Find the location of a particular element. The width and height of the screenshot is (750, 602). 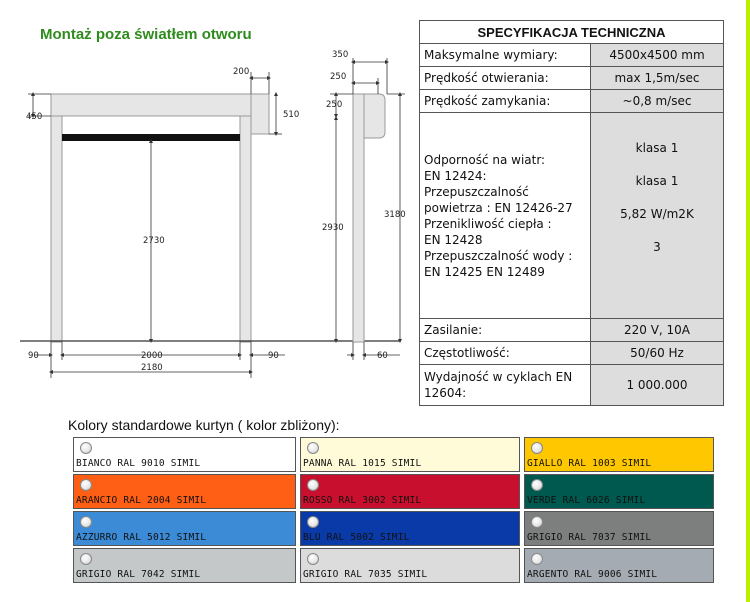

spec-std-line: EN 12425 EN 12489 is located at coordinates (484, 271).